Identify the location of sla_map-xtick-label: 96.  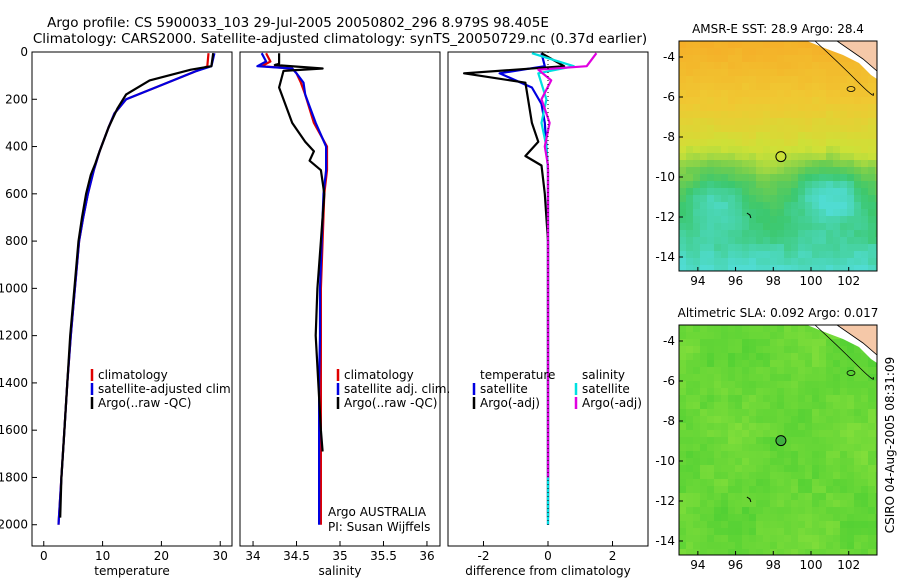
(735, 565).